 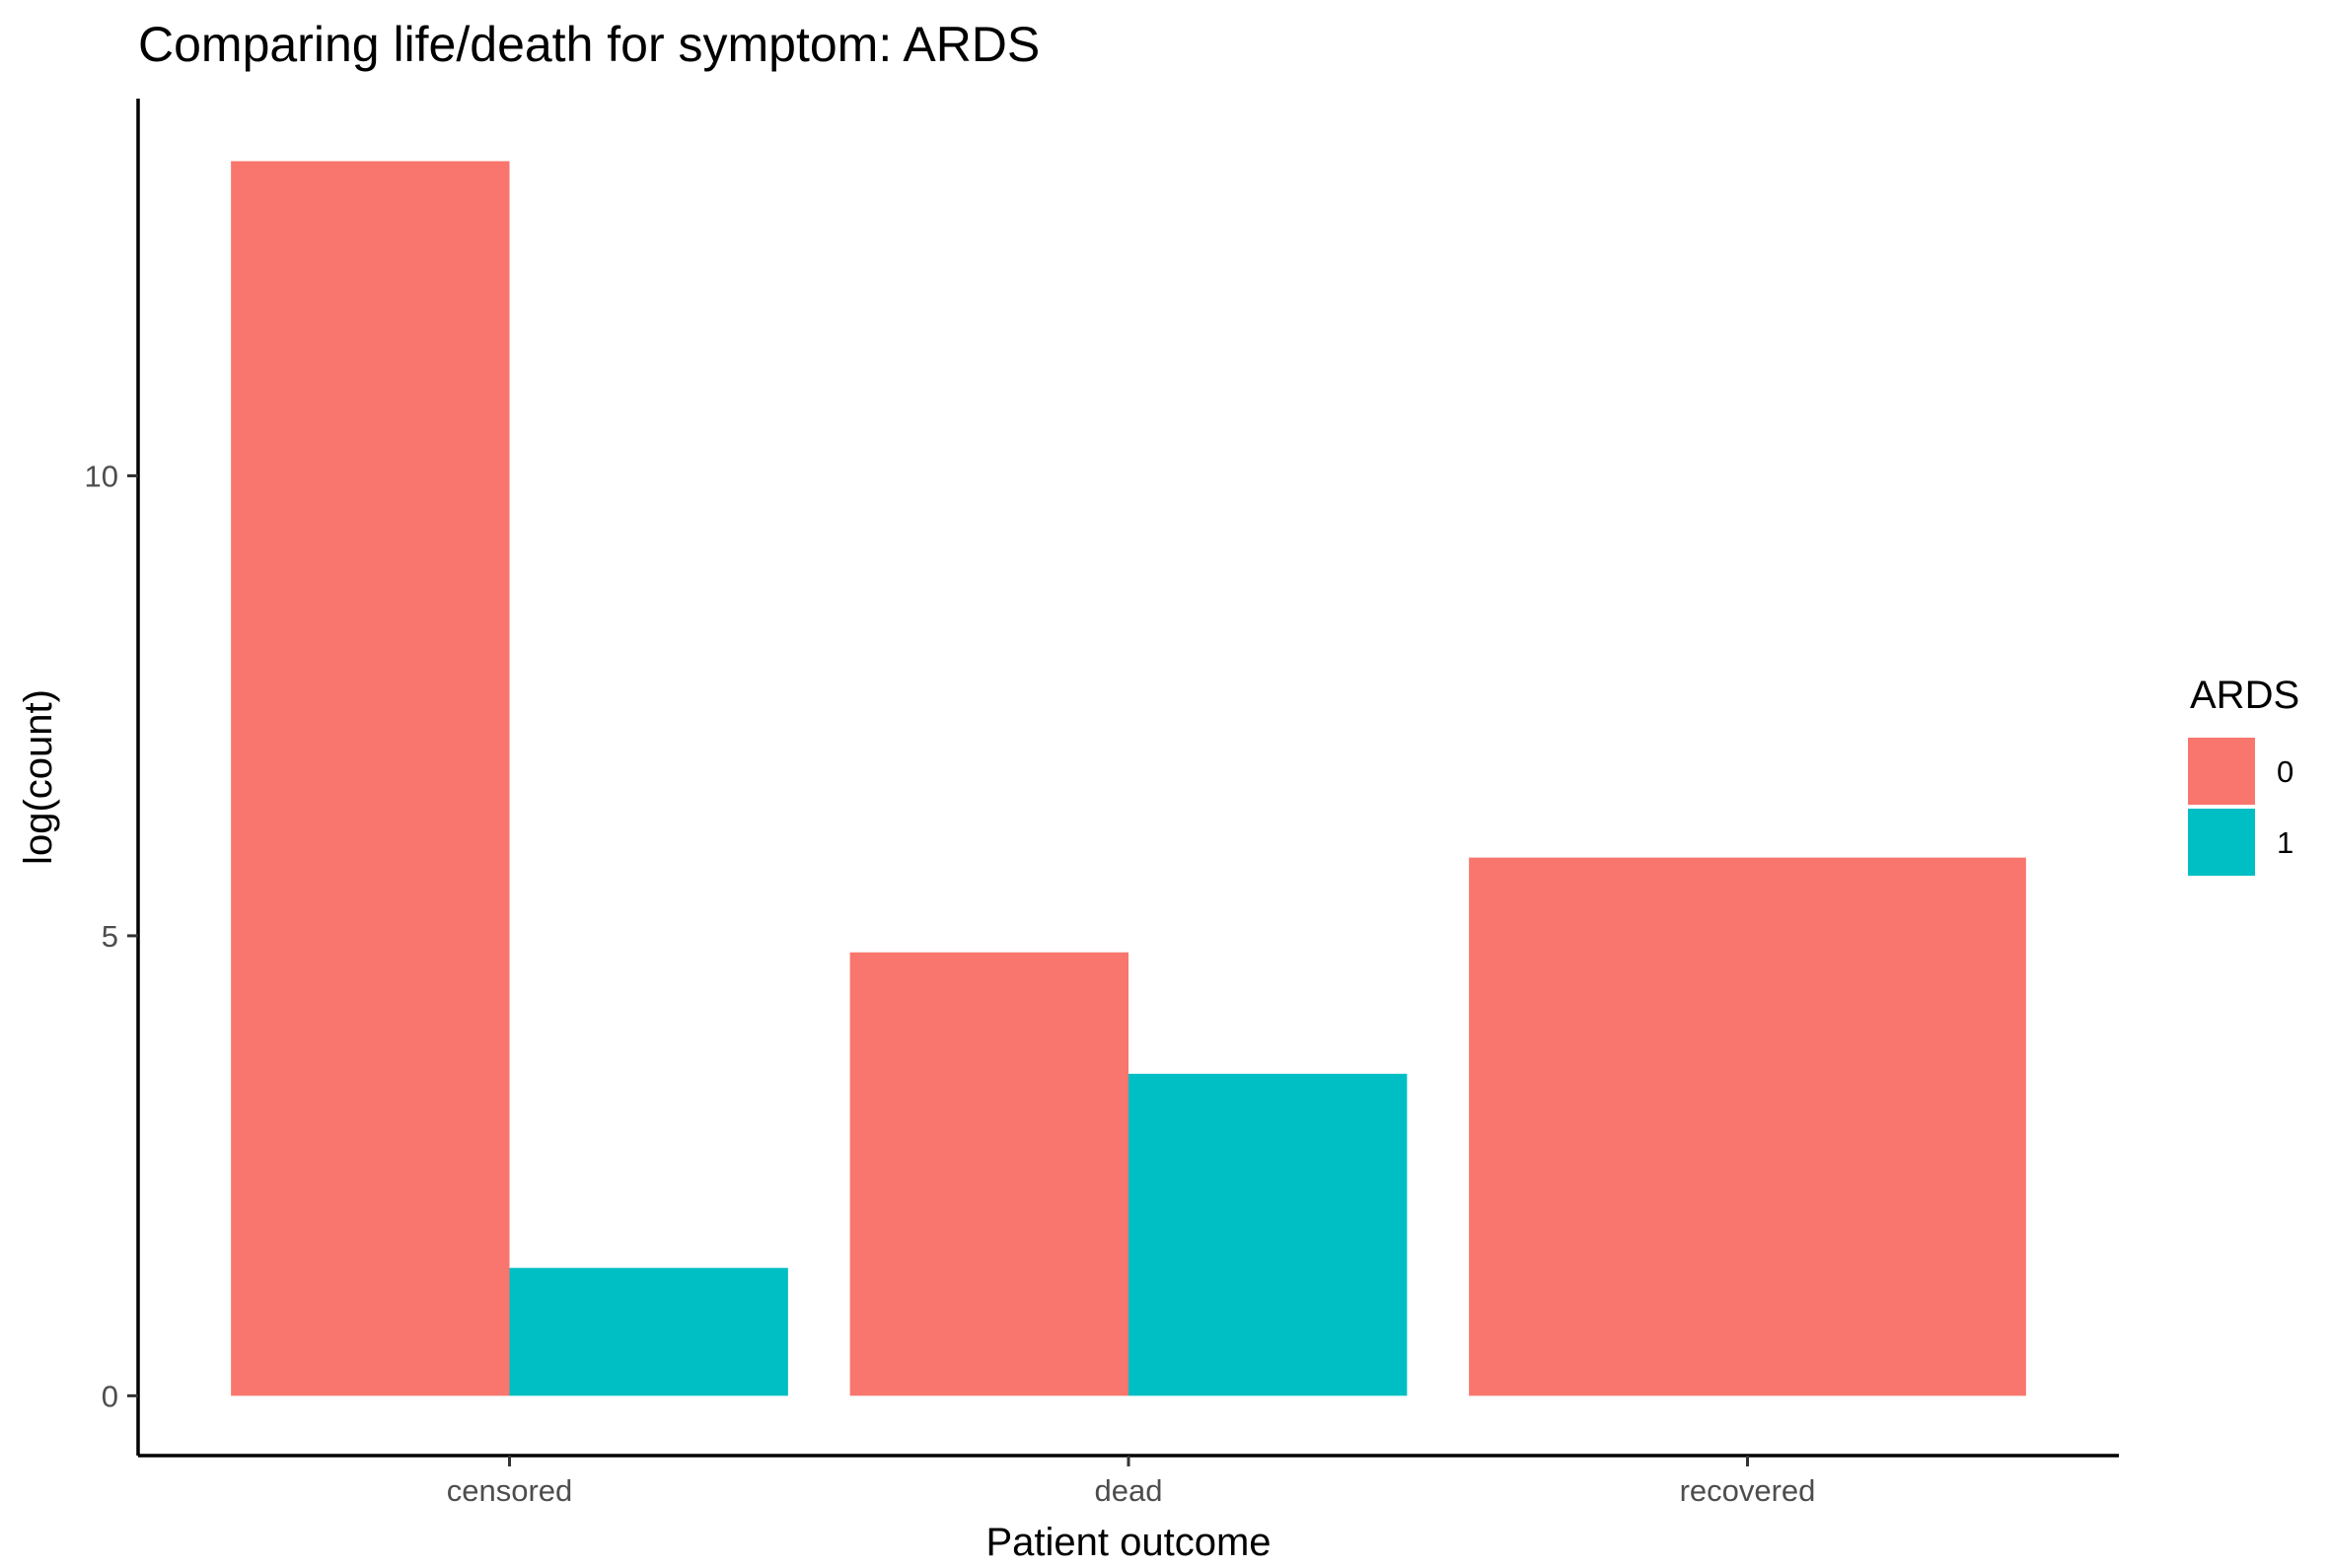 I want to click on x-axis-title: Patient outcome, so click(x=1128, y=1542).